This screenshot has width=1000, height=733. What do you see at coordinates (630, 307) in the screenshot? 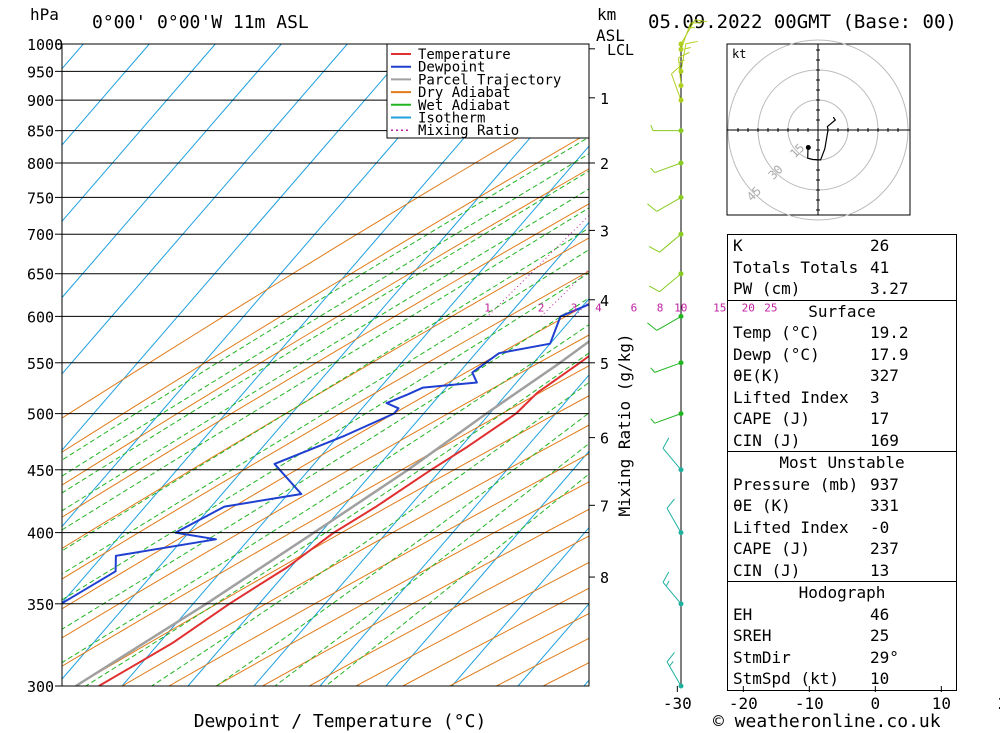
I see `mixing-ratio-labels: 1 2 3 4 6 8 10 15 20 25` at bounding box center [630, 307].